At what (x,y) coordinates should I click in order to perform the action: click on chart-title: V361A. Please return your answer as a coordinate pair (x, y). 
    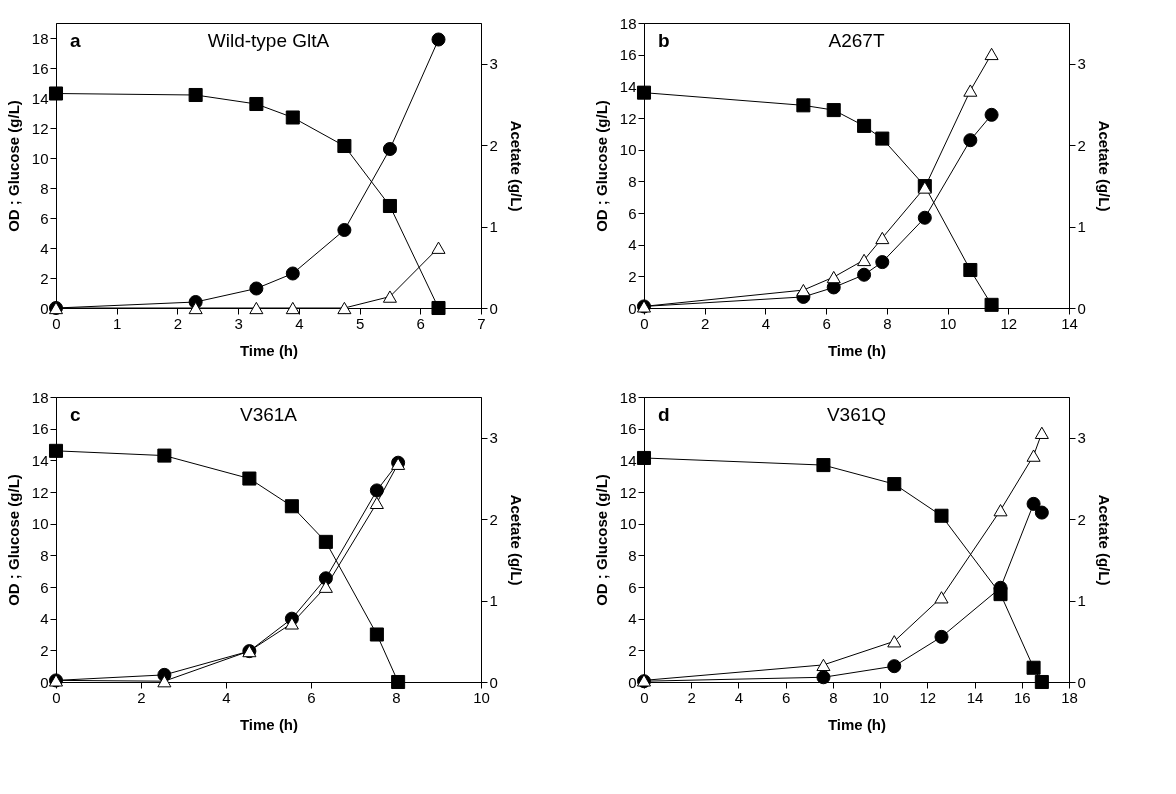
    Looking at the image, I should click on (268, 414).